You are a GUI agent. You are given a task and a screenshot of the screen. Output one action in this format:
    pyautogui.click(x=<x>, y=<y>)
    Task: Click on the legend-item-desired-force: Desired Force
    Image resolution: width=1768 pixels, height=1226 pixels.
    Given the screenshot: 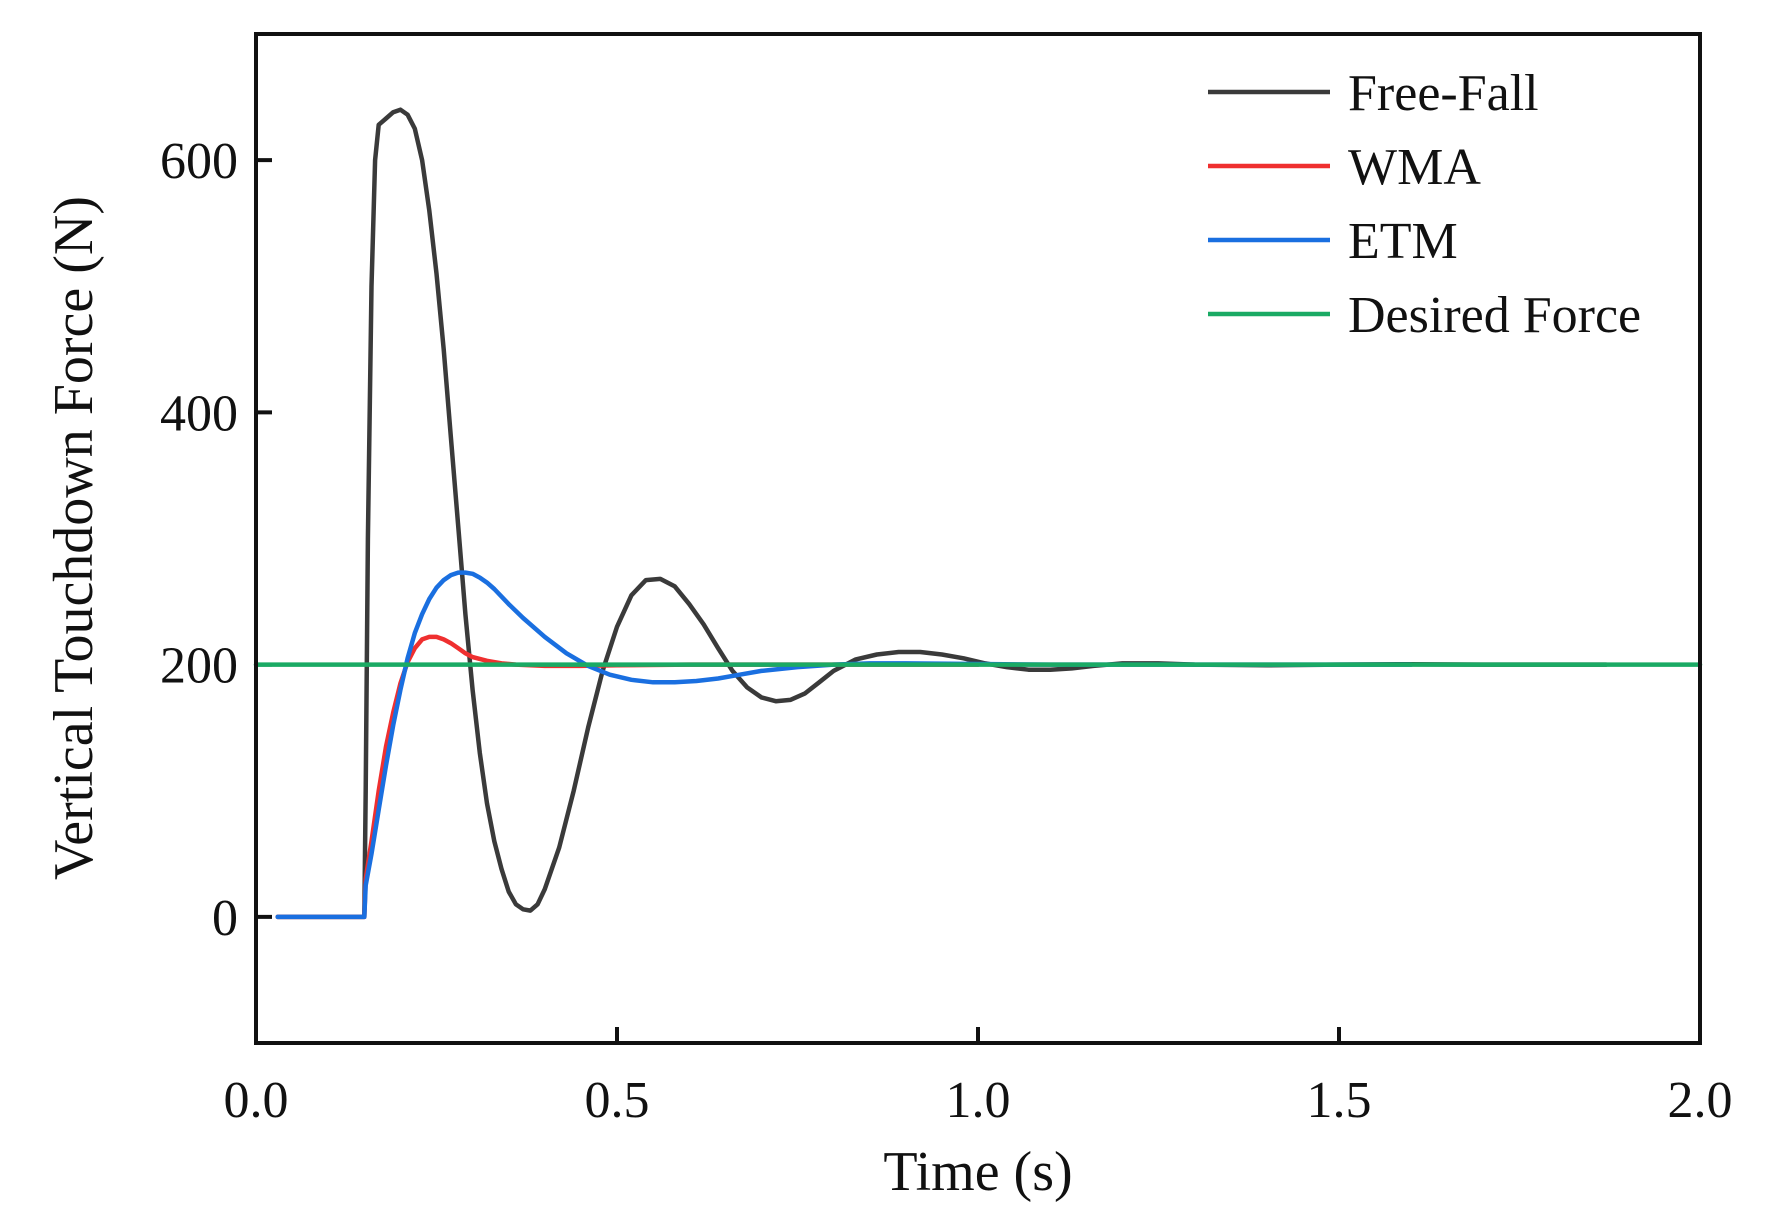 What is the action you would take?
    pyautogui.click(x=1424, y=315)
    